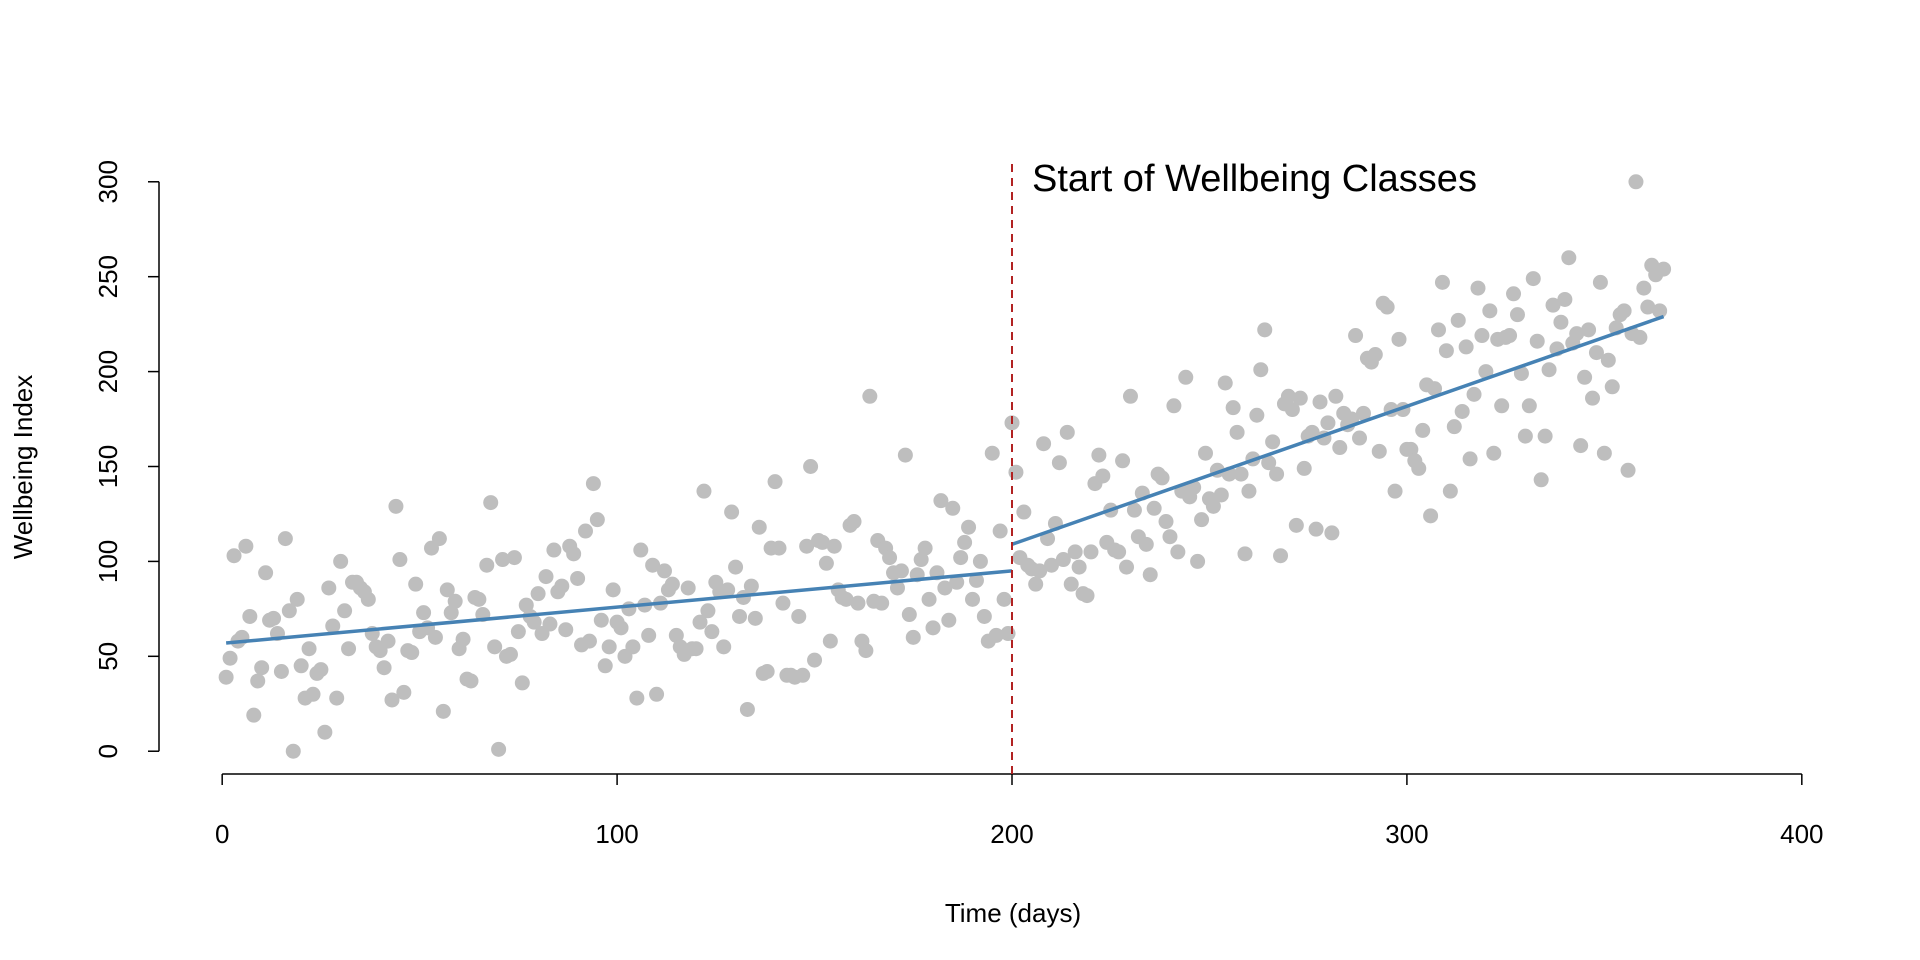 The height and width of the screenshot is (960, 1920). What do you see at coordinates (616, 834) in the screenshot?
I see `x-tick-label: 100` at bounding box center [616, 834].